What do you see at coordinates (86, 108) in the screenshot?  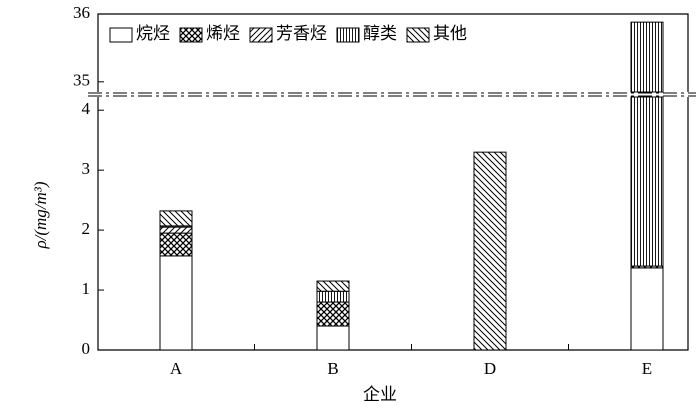 I see `y-tick-label: 4` at bounding box center [86, 108].